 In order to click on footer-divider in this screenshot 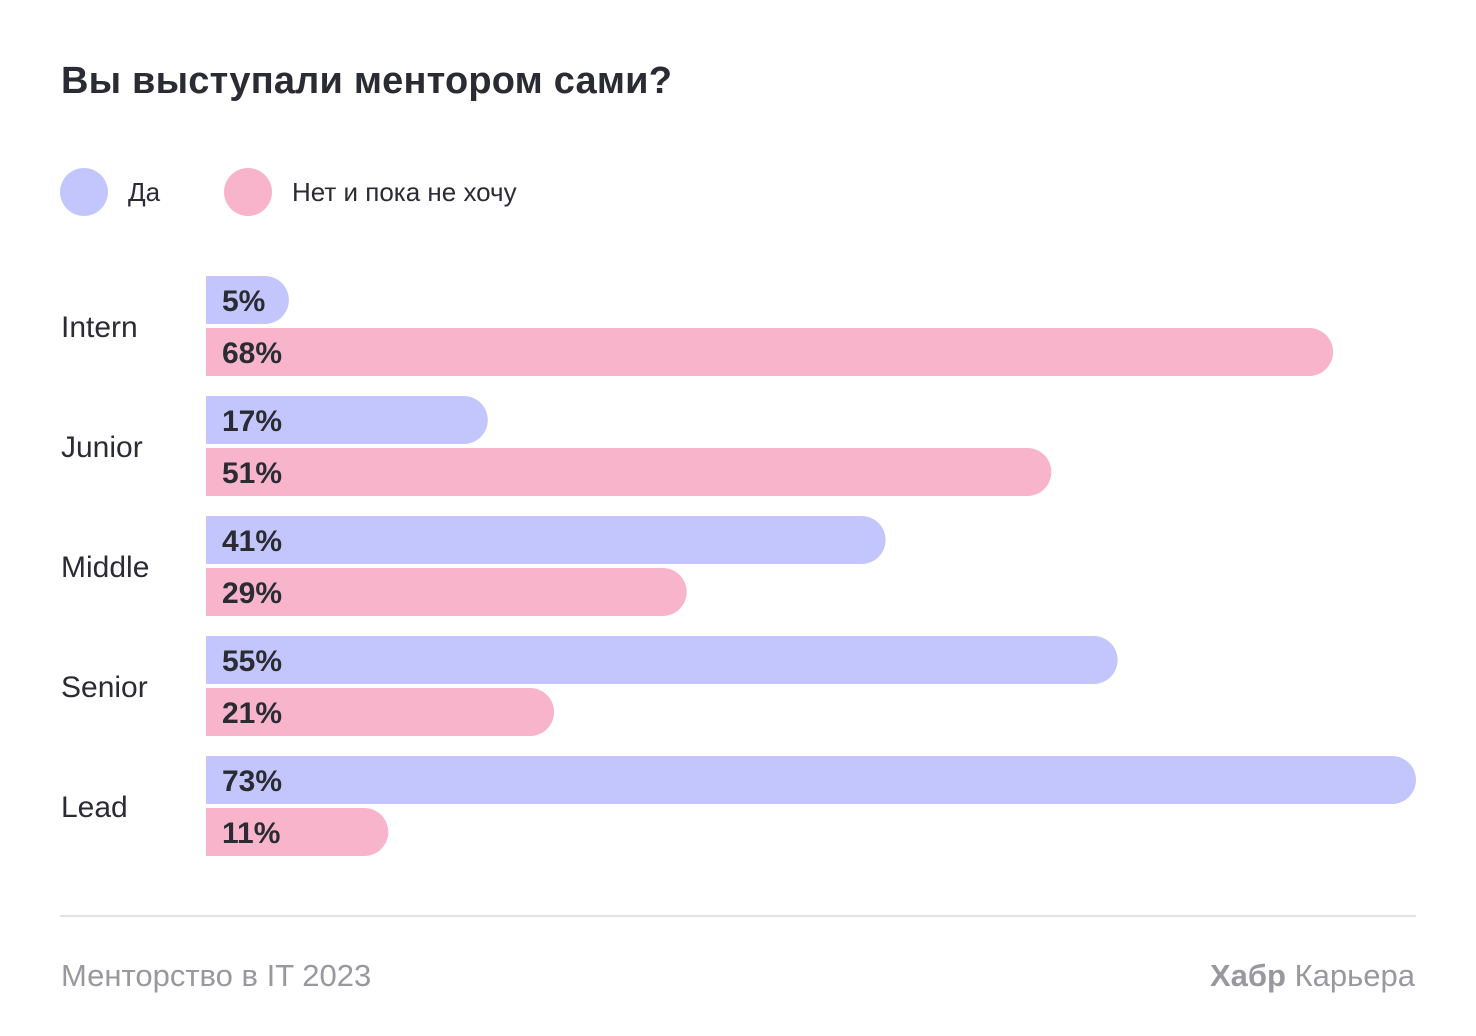, I will do `click(738, 916)`.